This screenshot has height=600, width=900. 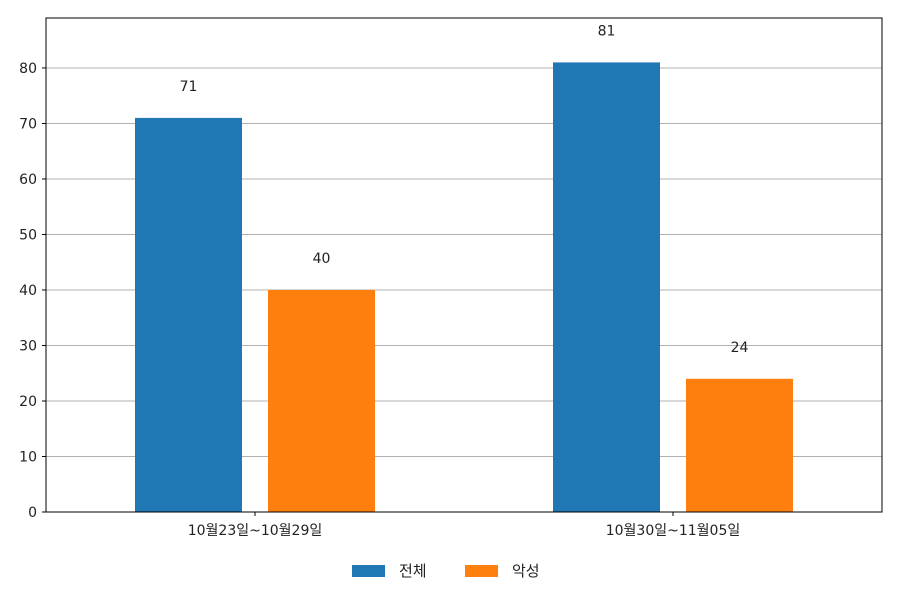 What do you see at coordinates (413, 571) in the screenshot?
I see `legend-label: 전체` at bounding box center [413, 571].